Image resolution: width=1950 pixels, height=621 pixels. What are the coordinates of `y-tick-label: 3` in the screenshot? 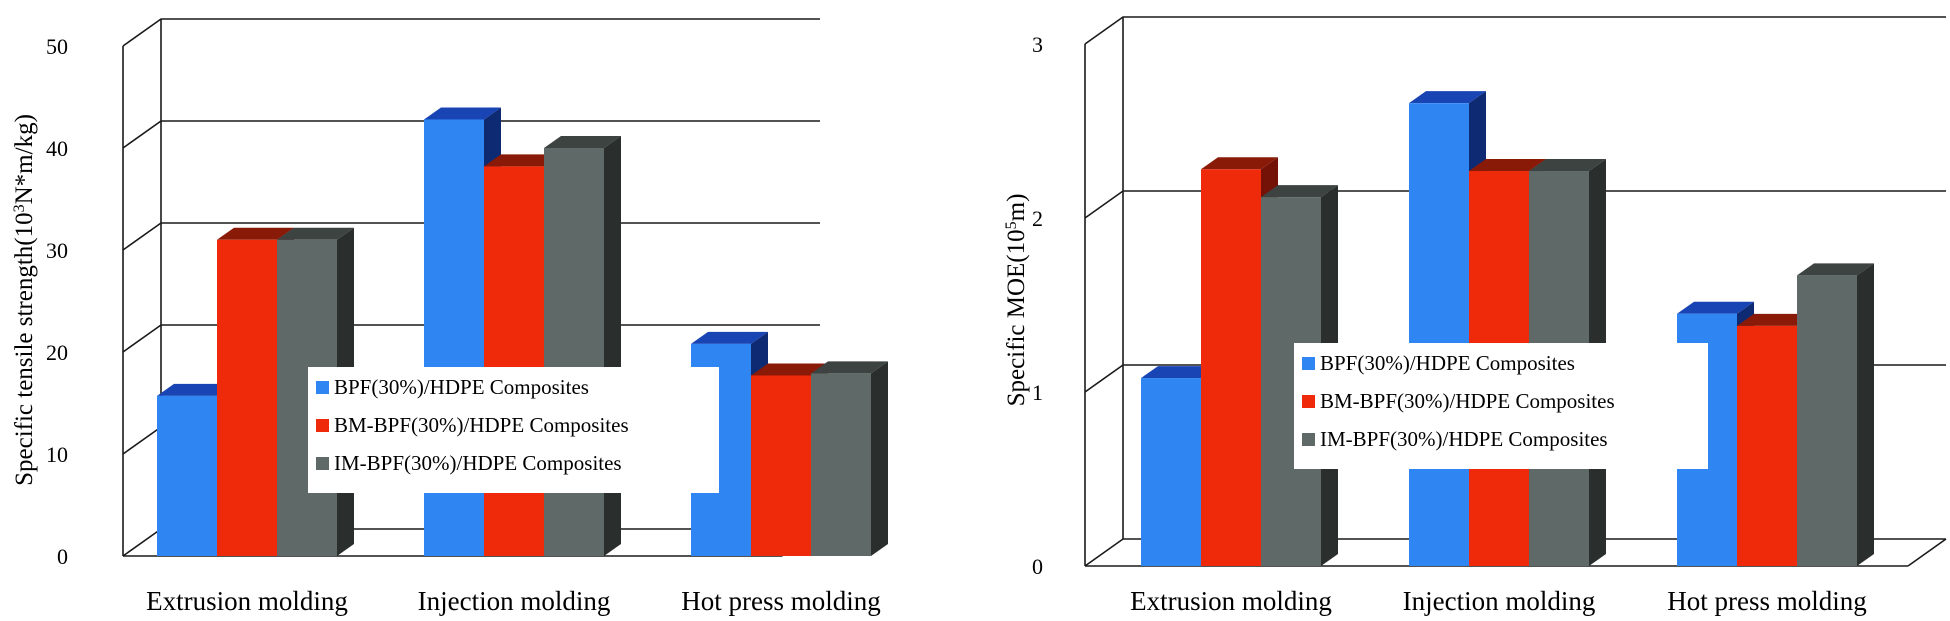 It's located at (1037, 44).